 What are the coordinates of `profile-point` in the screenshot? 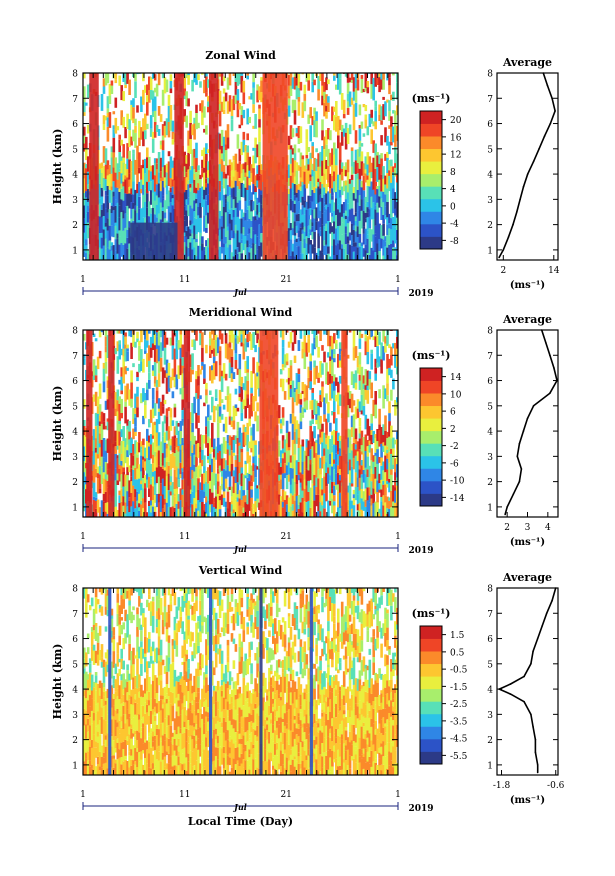 It's located at (503, 250).